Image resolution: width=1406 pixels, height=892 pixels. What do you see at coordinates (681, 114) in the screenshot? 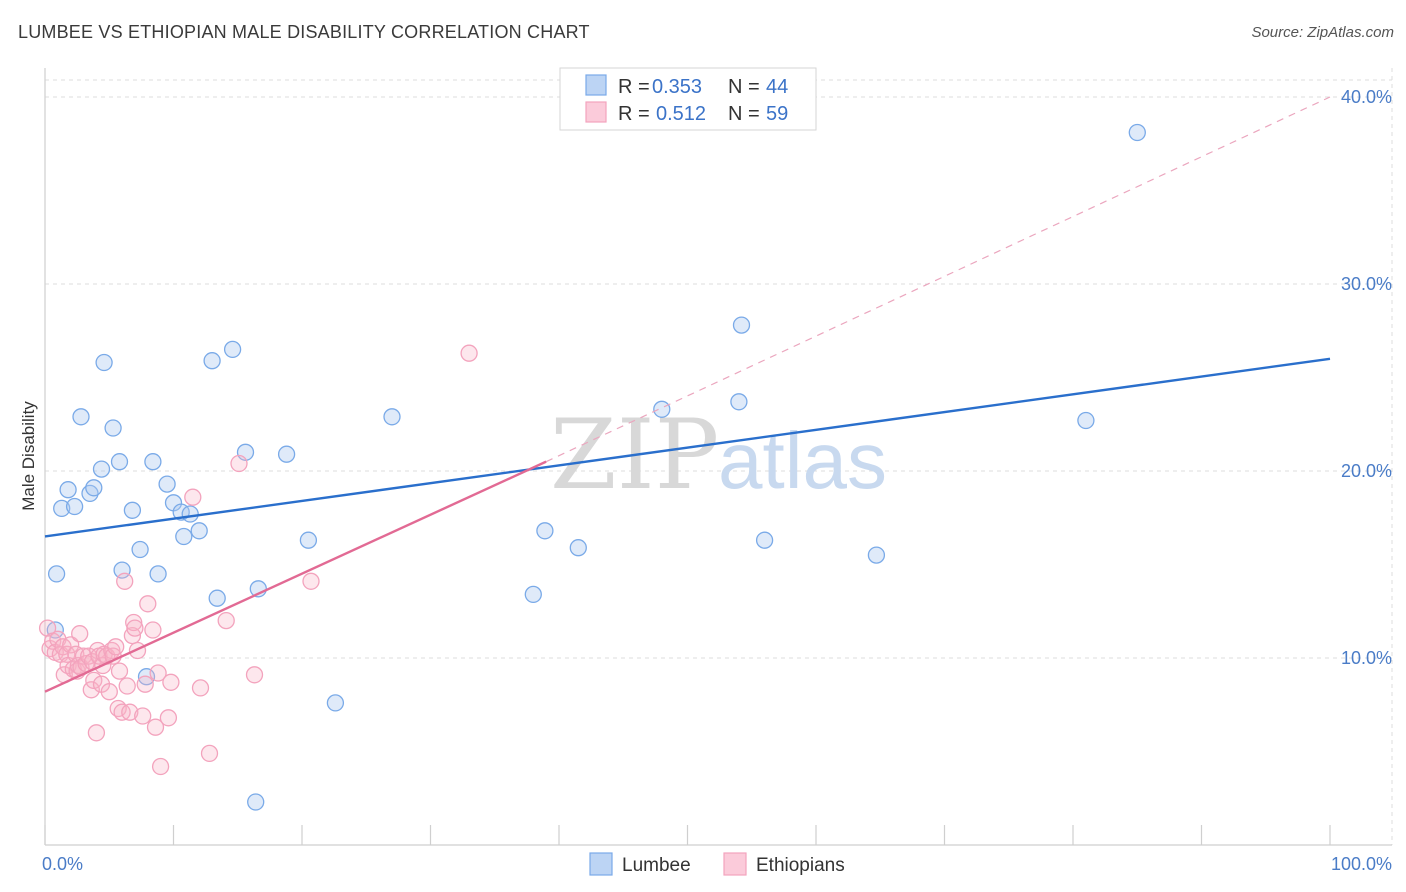
I see `legend-r-value-ethiopians: 0.512` at bounding box center [681, 114].